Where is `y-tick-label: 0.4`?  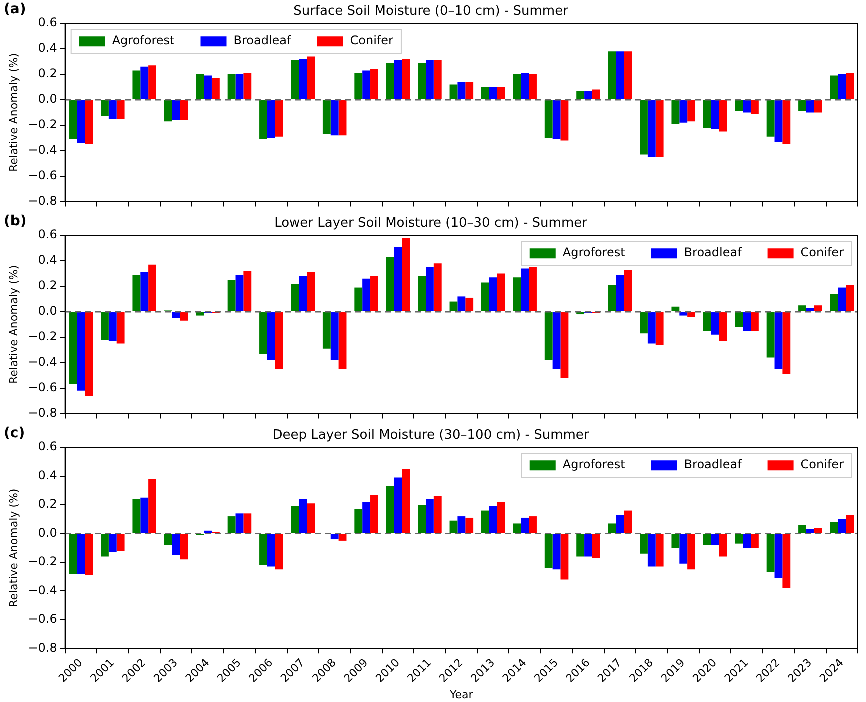 y-tick-label: 0.4 is located at coordinates (48, 475).